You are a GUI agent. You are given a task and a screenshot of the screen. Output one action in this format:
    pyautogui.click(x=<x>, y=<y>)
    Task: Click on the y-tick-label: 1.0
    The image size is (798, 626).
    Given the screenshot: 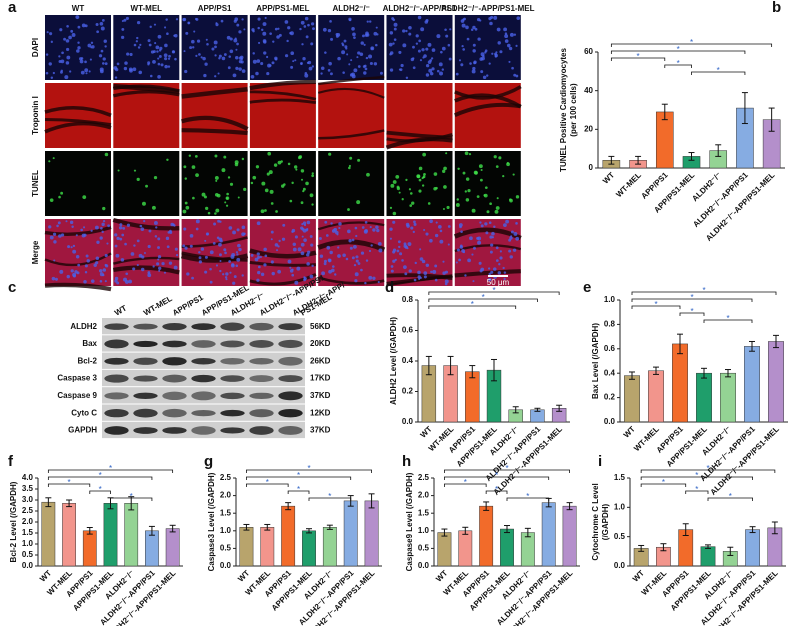 What is the action you would take?
    pyautogui.click(x=424, y=530)
    